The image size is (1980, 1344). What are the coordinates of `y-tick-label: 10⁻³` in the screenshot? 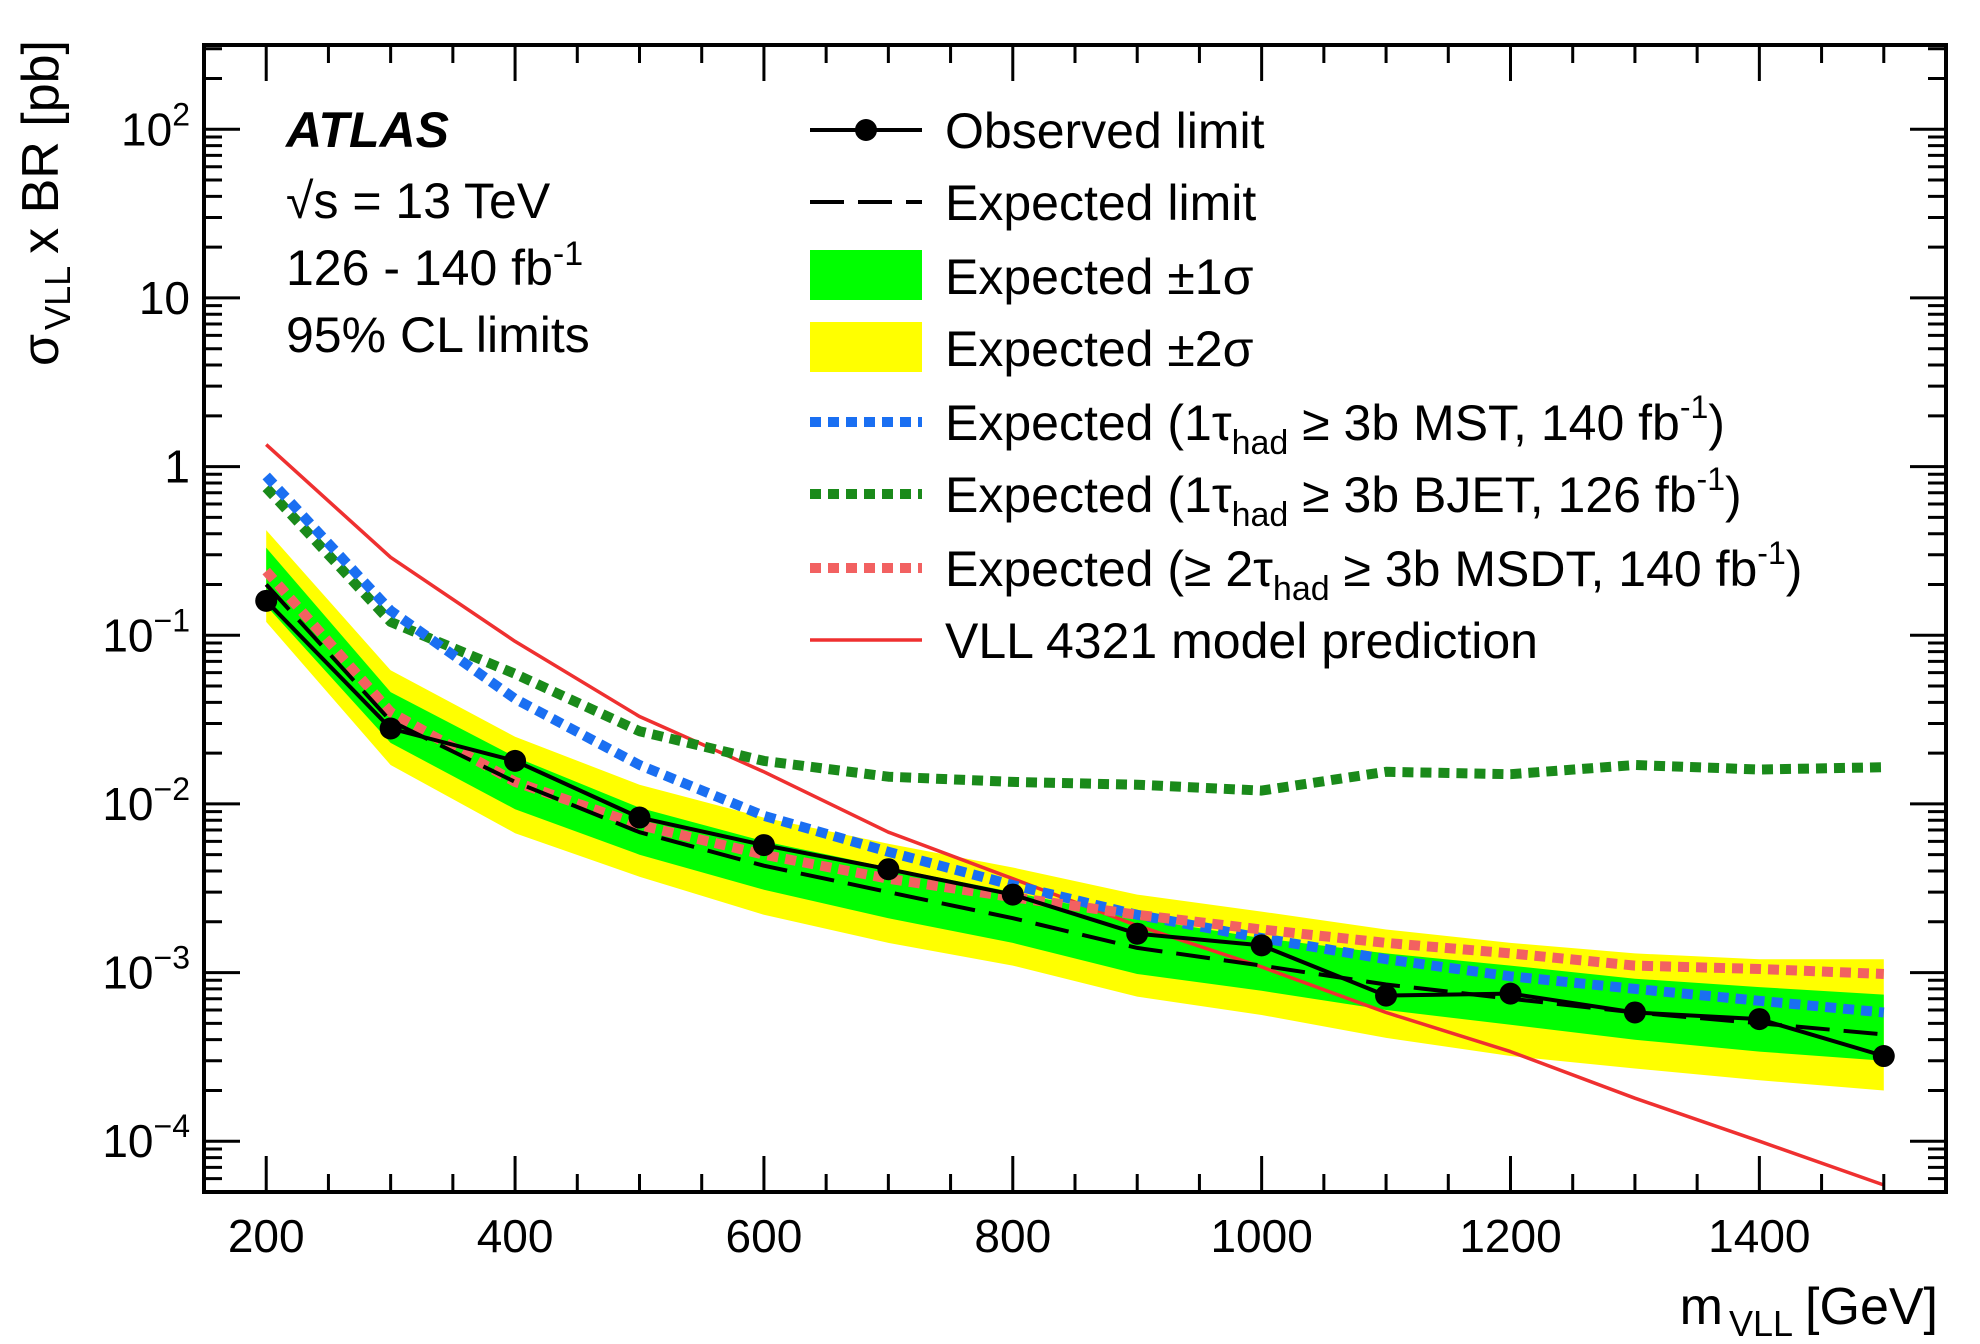 It's located at (146, 969).